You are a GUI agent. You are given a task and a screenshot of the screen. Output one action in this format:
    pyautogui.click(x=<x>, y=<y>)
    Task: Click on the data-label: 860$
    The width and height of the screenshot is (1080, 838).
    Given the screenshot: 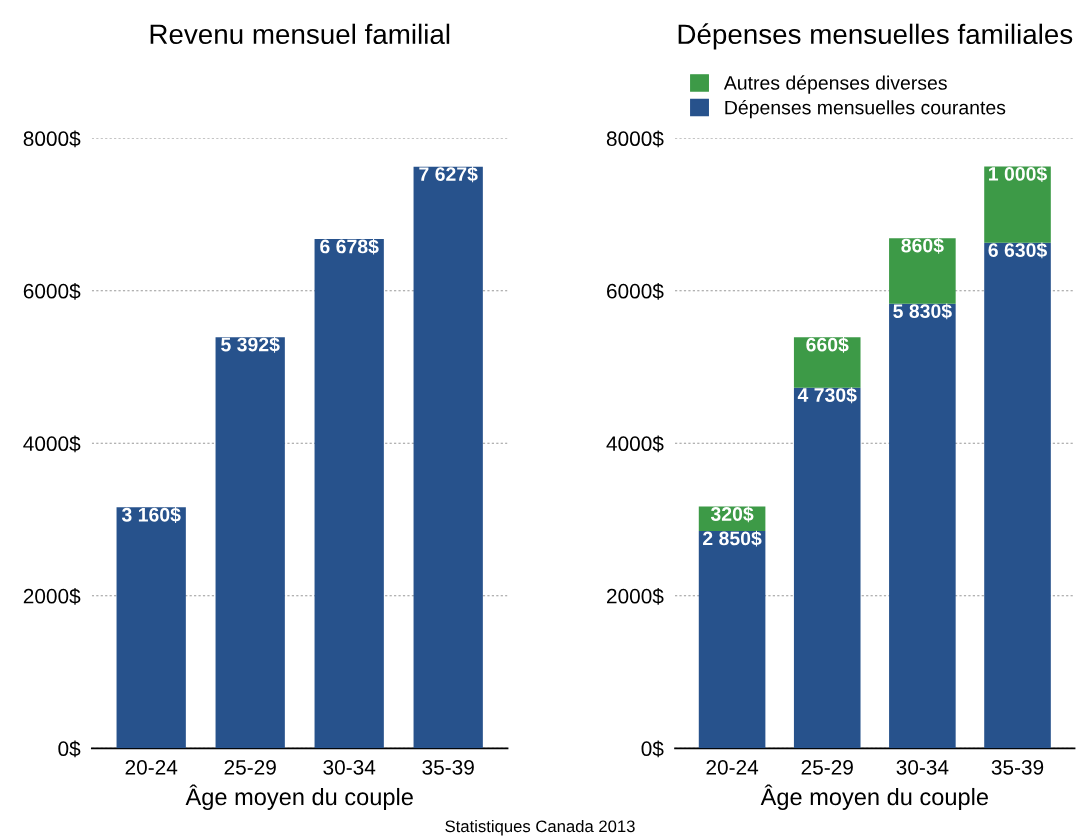 What is the action you would take?
    pyautogui.click(x=922, y=245)
    